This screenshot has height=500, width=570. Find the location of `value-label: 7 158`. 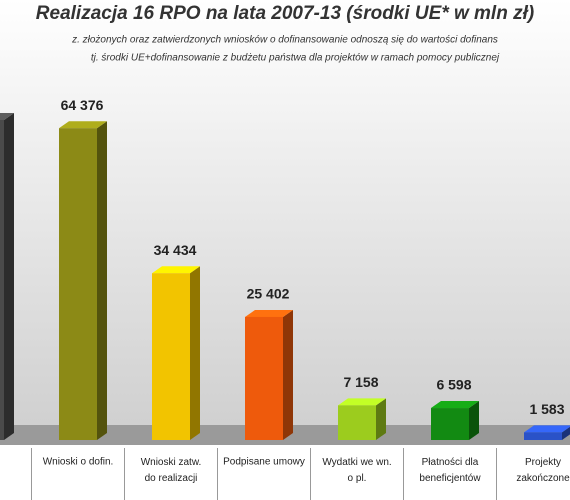

value-label: 7 158 is located at coordinates (360, 382).